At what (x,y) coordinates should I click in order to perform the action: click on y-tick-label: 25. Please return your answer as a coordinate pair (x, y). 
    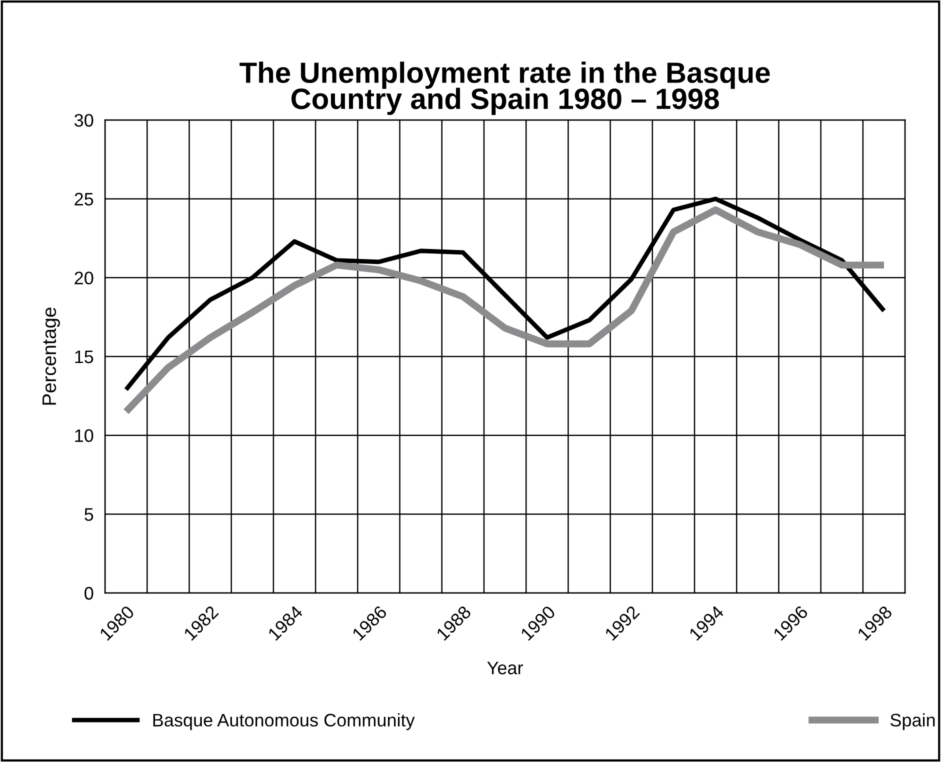
    Looking at the image, I should click on (84, 199).